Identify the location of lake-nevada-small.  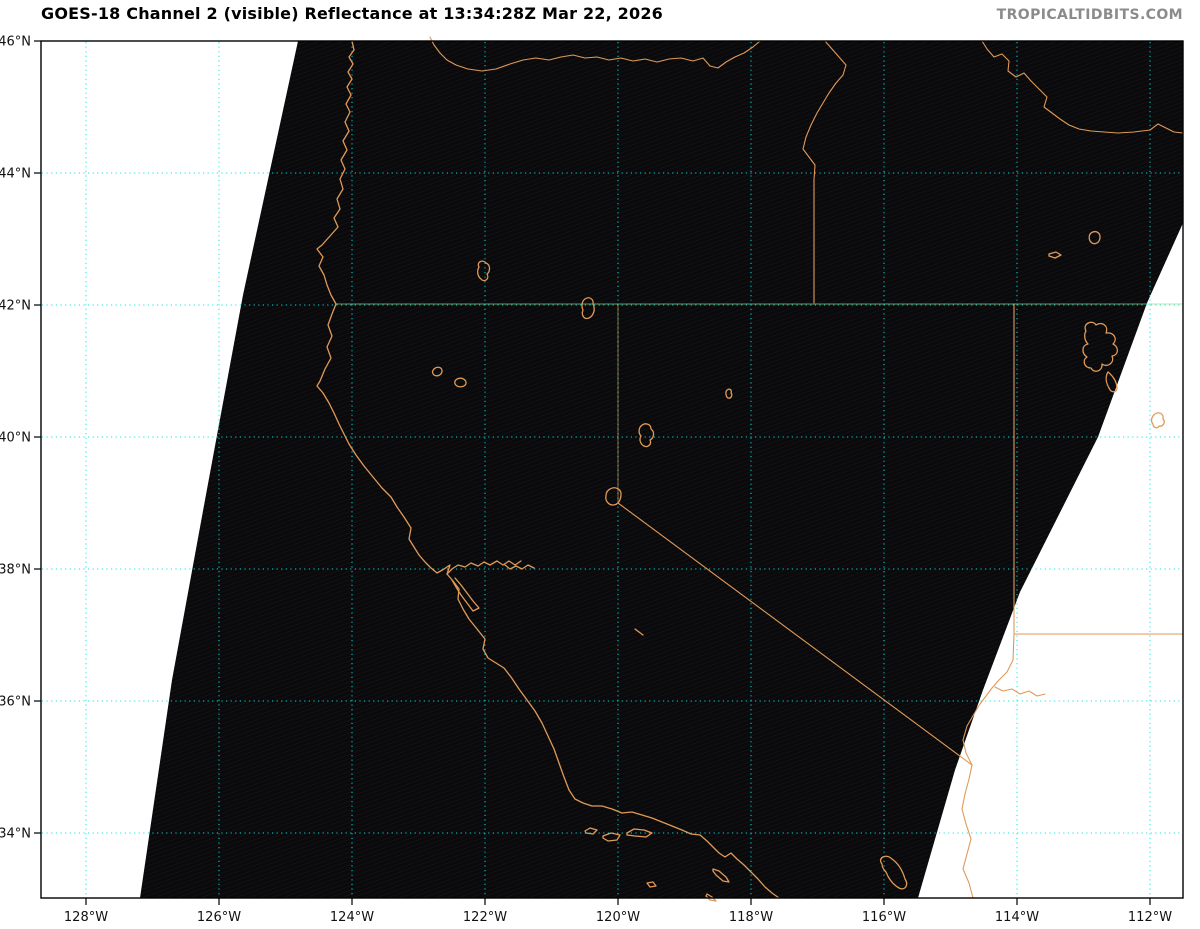
(729, 393).